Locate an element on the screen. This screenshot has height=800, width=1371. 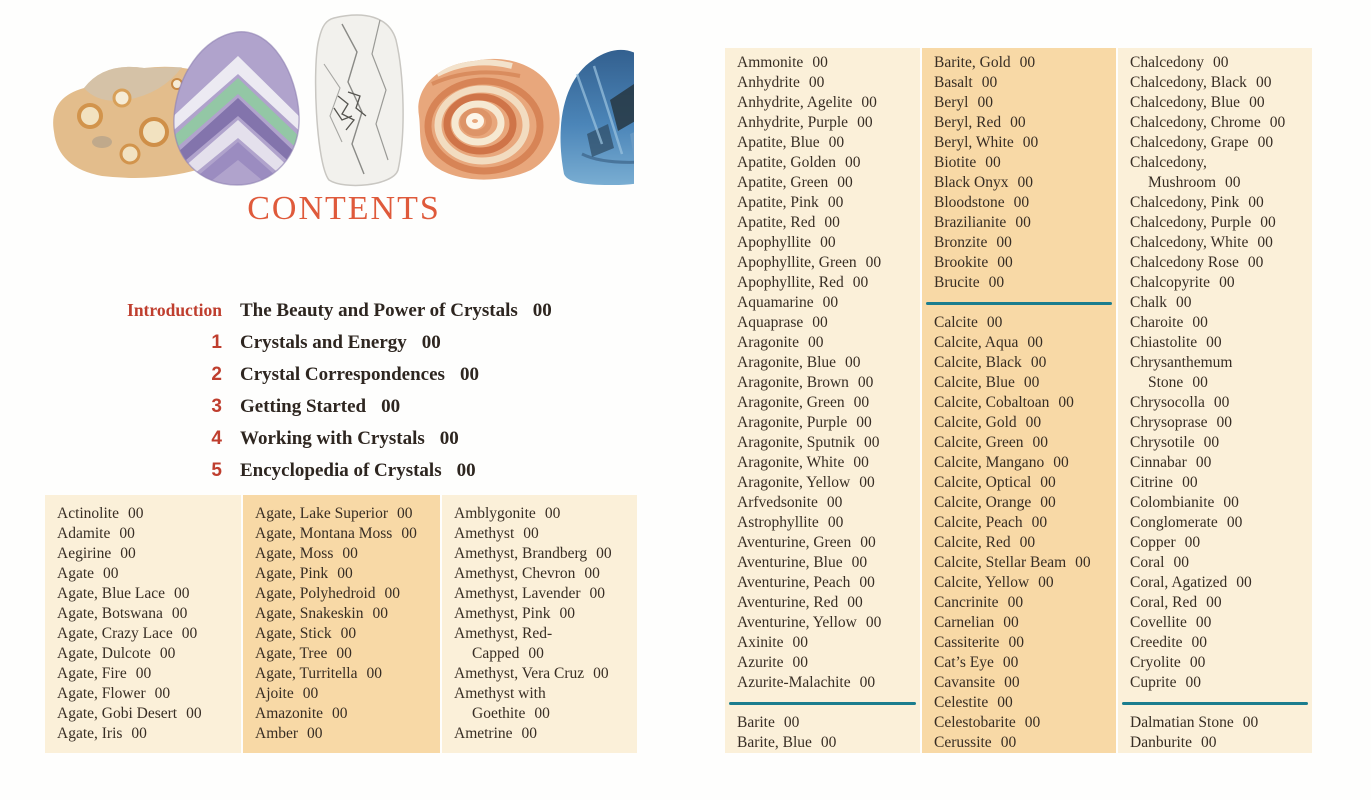
toc-entry: Ajoite 00 is located at coordinates (341, 694).